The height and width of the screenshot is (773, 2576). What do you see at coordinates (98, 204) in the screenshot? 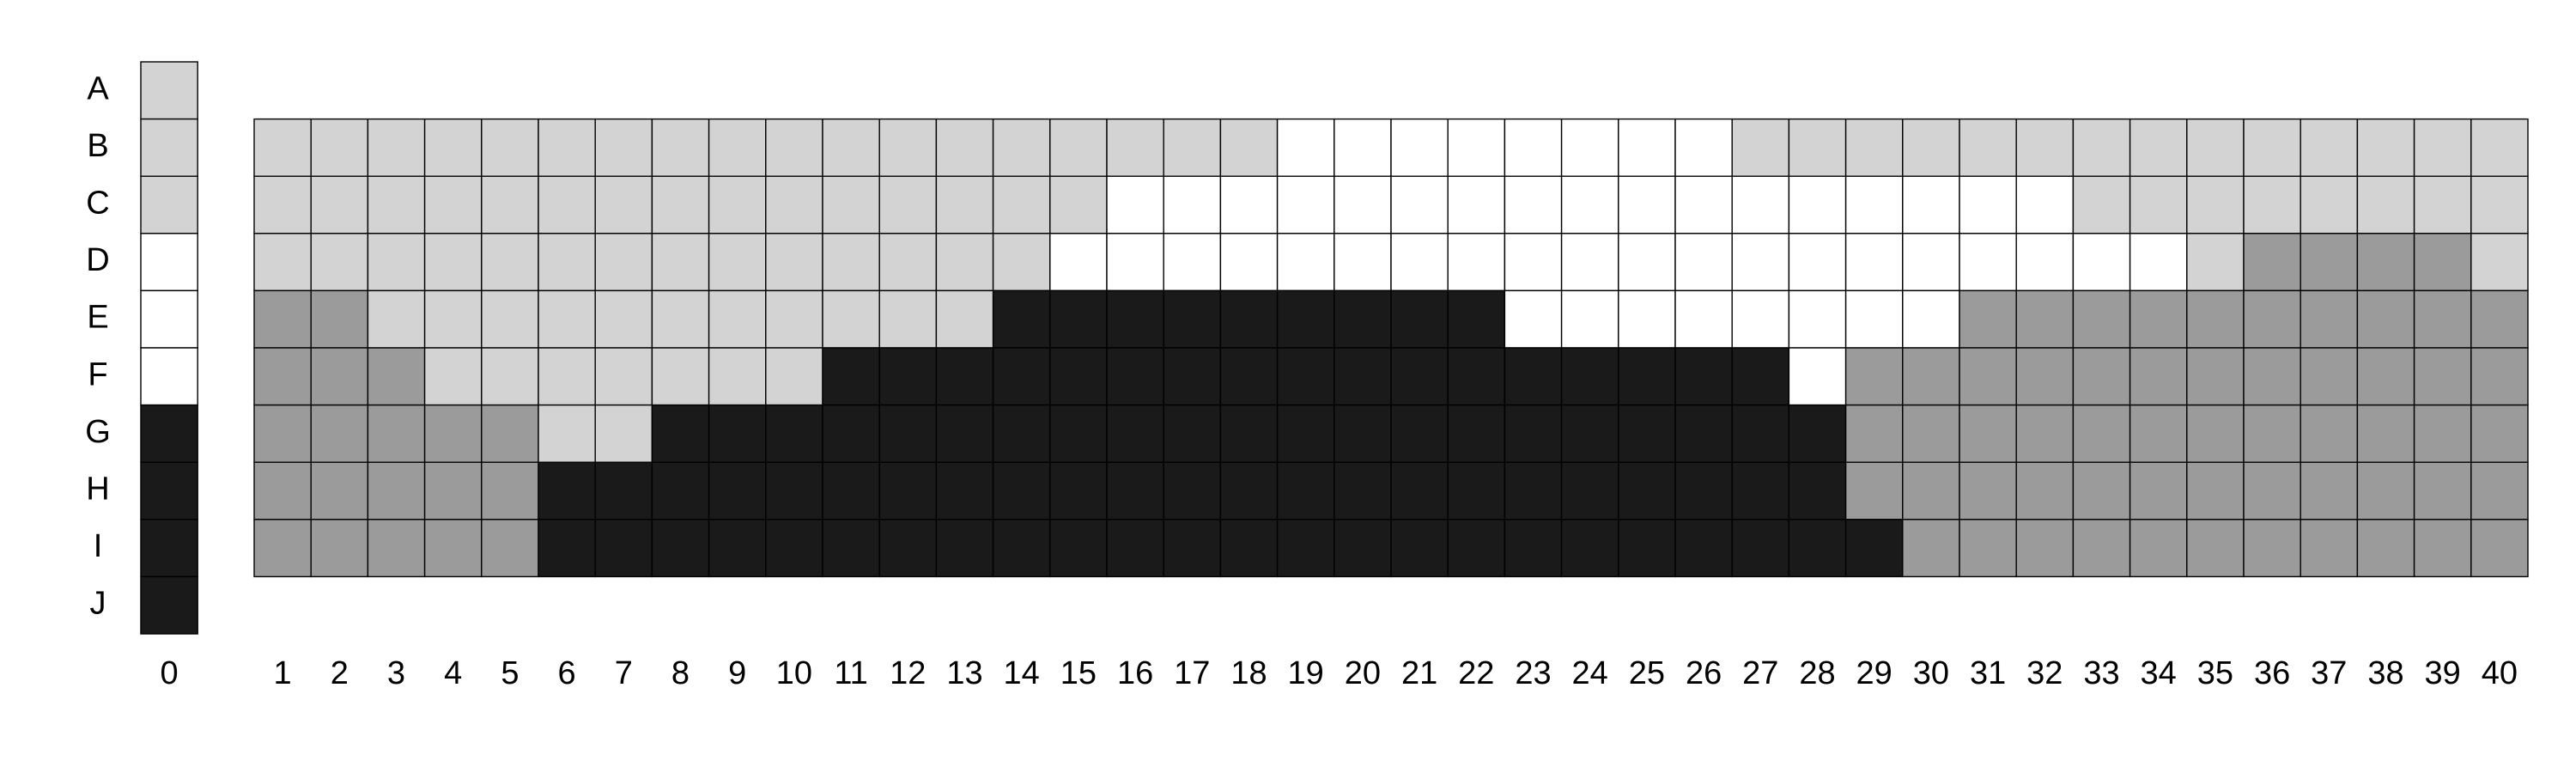
I see `row-label-C: C` at bounding box center [98, 204].